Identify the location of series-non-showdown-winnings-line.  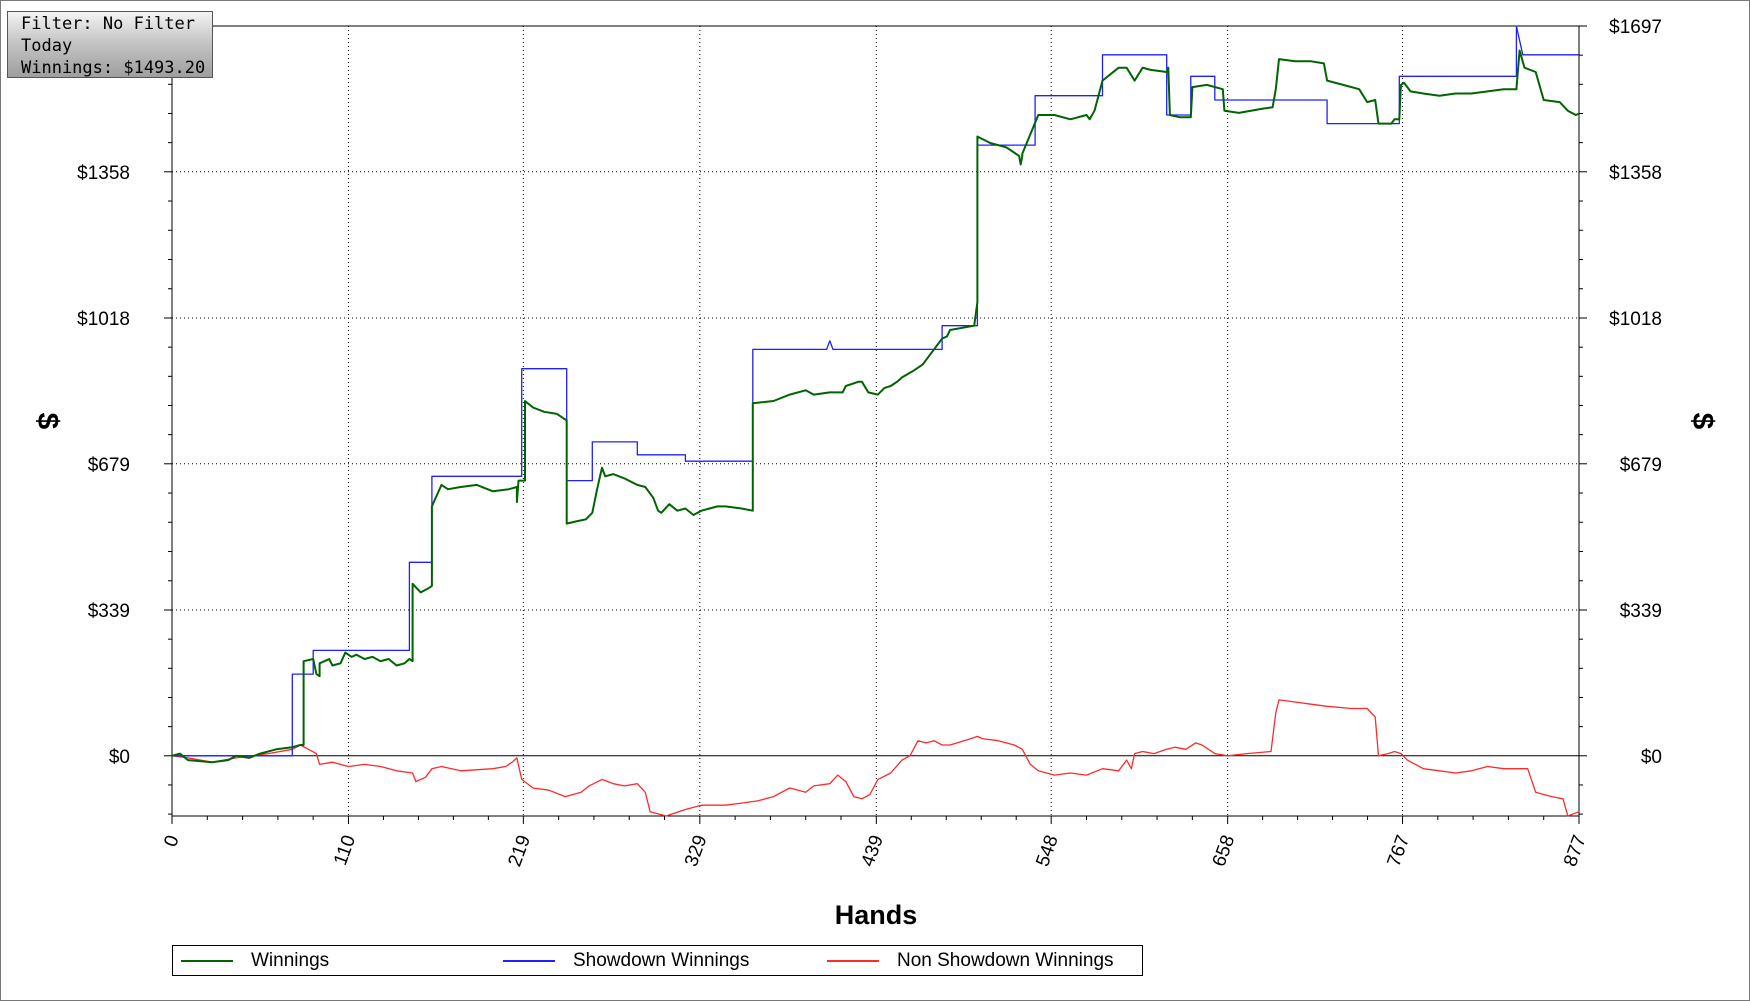
(875, 758).